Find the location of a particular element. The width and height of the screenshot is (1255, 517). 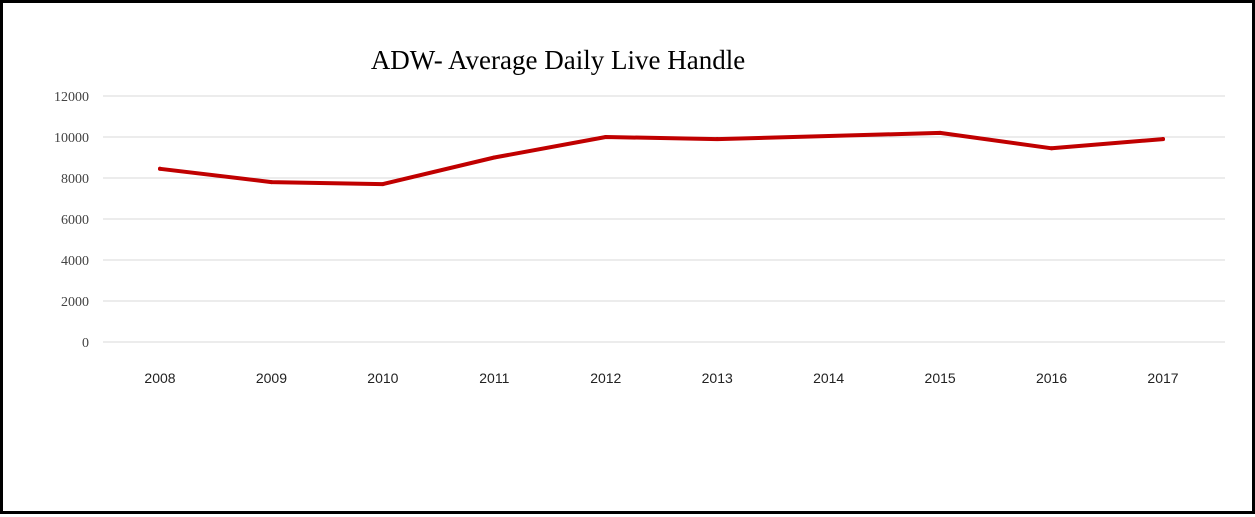

y-tick-label: 2000 is located at coordinates (75, 302).